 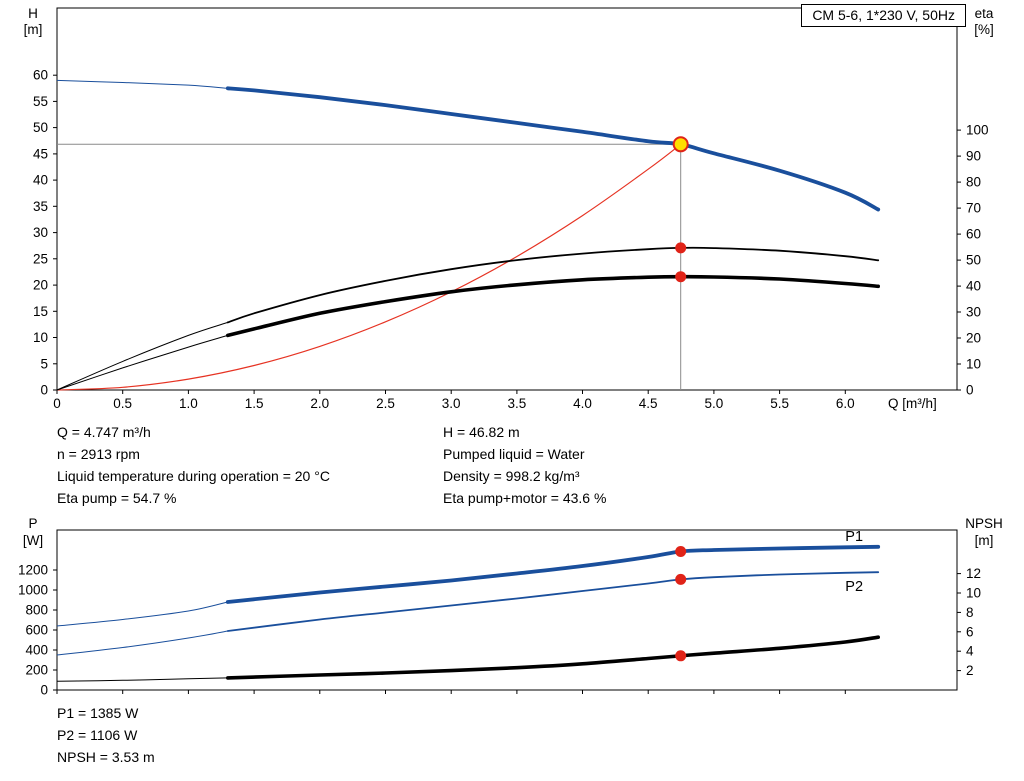 What do you see at coordinates (525, 498) in the screenshot?
I see `text-line: Eta pump+motor = 43.6 %` at bounding box center [525, 498].